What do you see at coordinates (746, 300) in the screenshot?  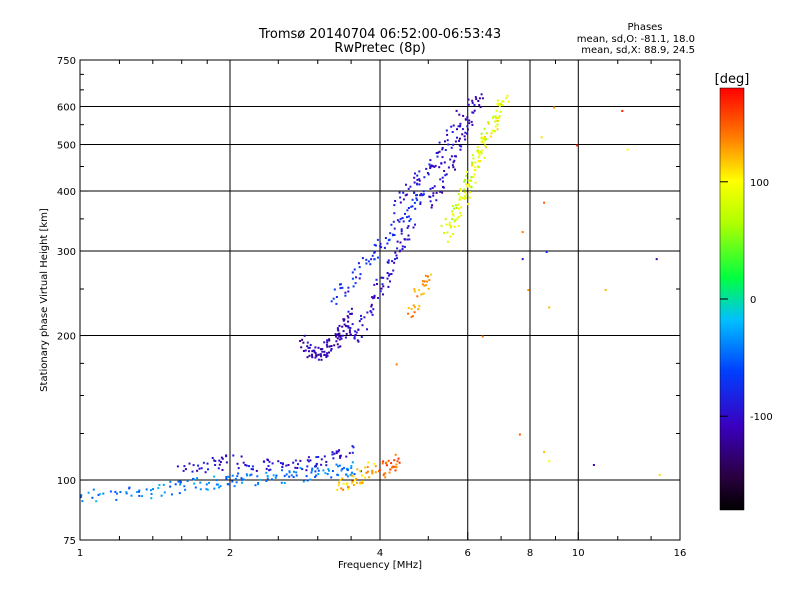 I see `colorbar-ticks: 100 0 -100` at bounding box center [746, 300].